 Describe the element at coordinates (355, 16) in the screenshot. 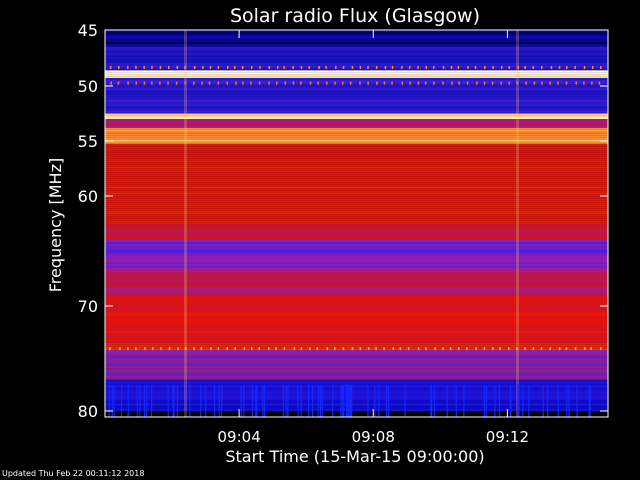

I see `chart-title: Solar radio Flux (Glasgow)` at that location.